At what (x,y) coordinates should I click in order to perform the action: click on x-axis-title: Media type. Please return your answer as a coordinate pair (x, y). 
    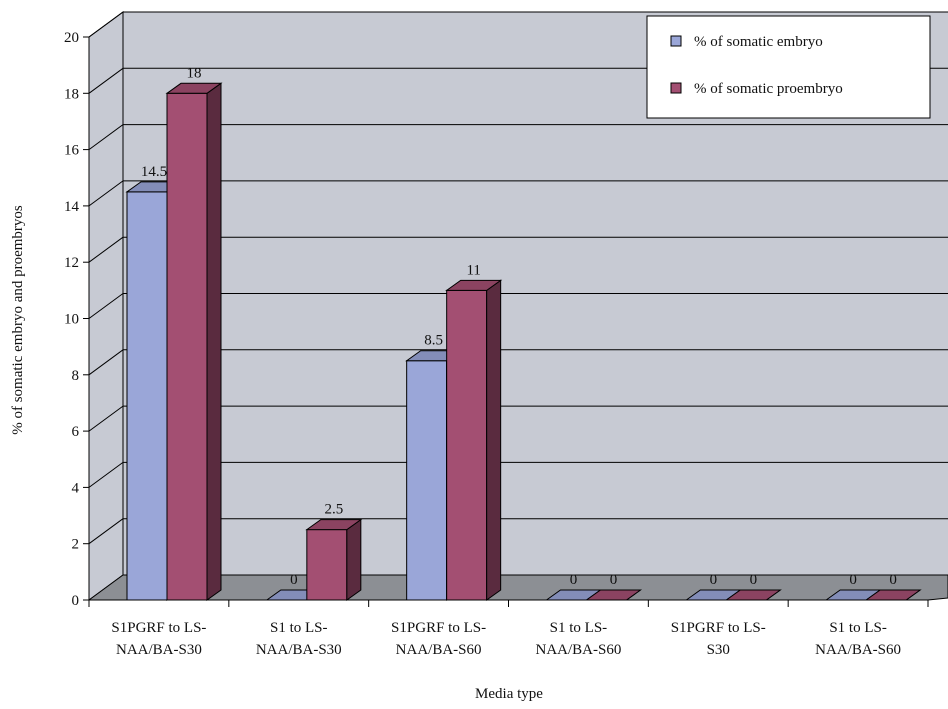
    Looking at the image, I should click on (509, 694).